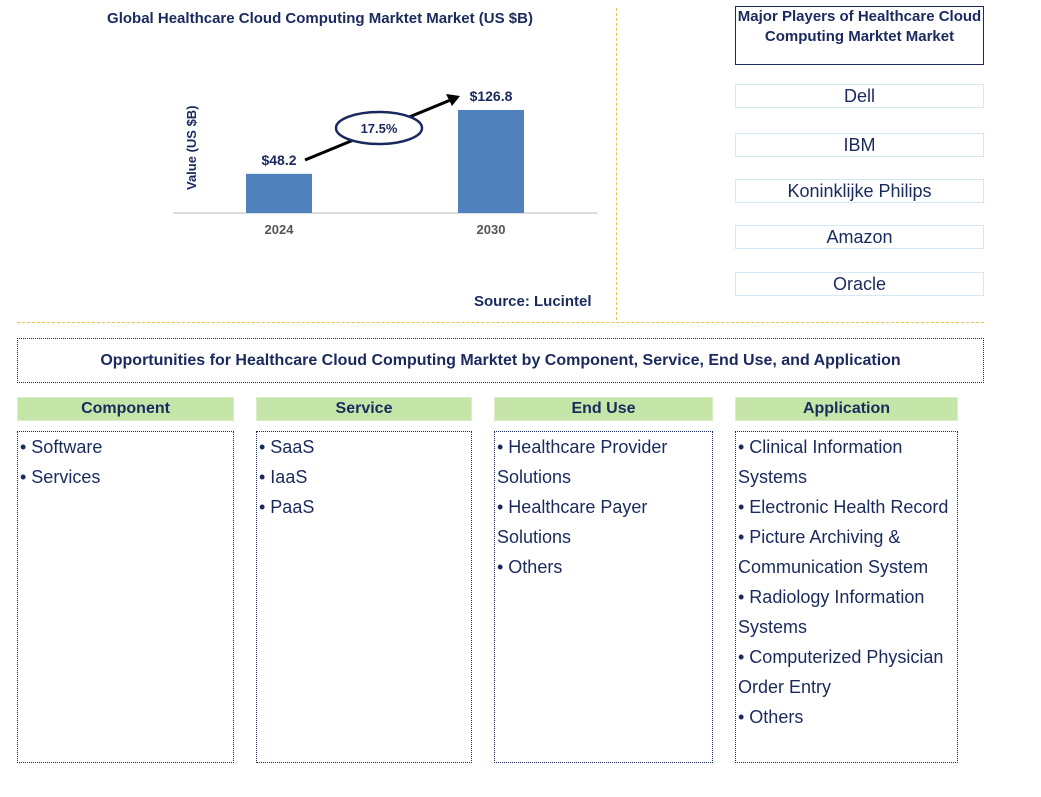 This screenshot has height=797, width=1041. Describe the element at coordinates (364, 409) in the screenshot. I see `column-header: Service` at that location.